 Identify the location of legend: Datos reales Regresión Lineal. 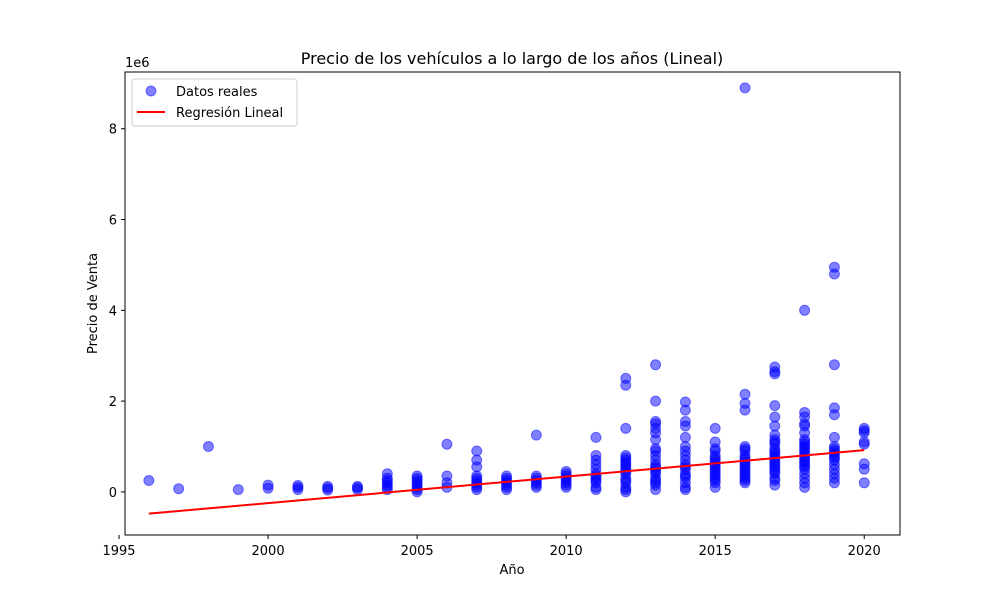
(214, 102).